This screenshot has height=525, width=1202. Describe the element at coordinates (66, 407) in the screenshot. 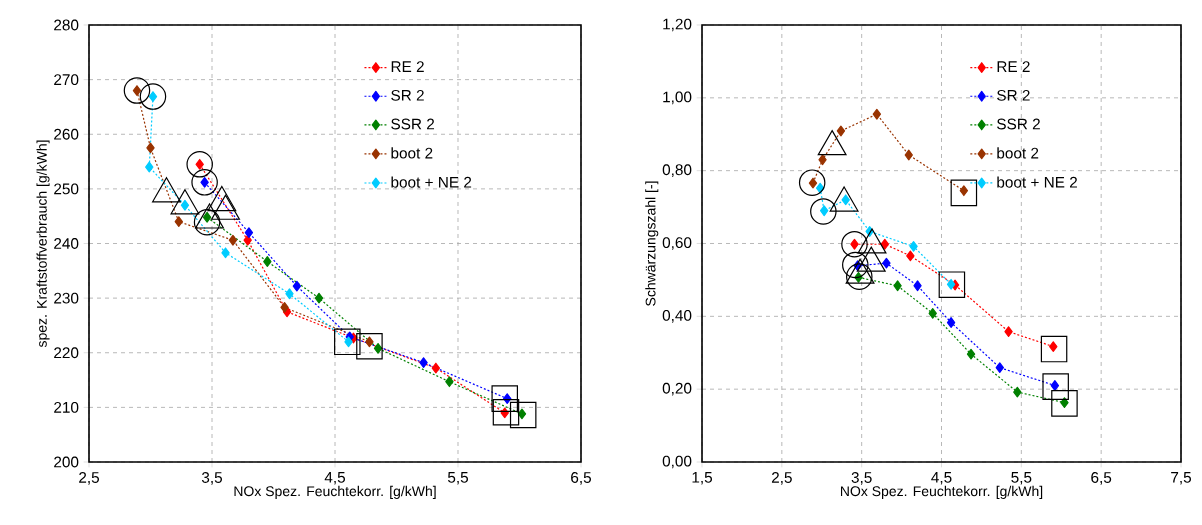

I see `y-tick-label: 210` at that location.